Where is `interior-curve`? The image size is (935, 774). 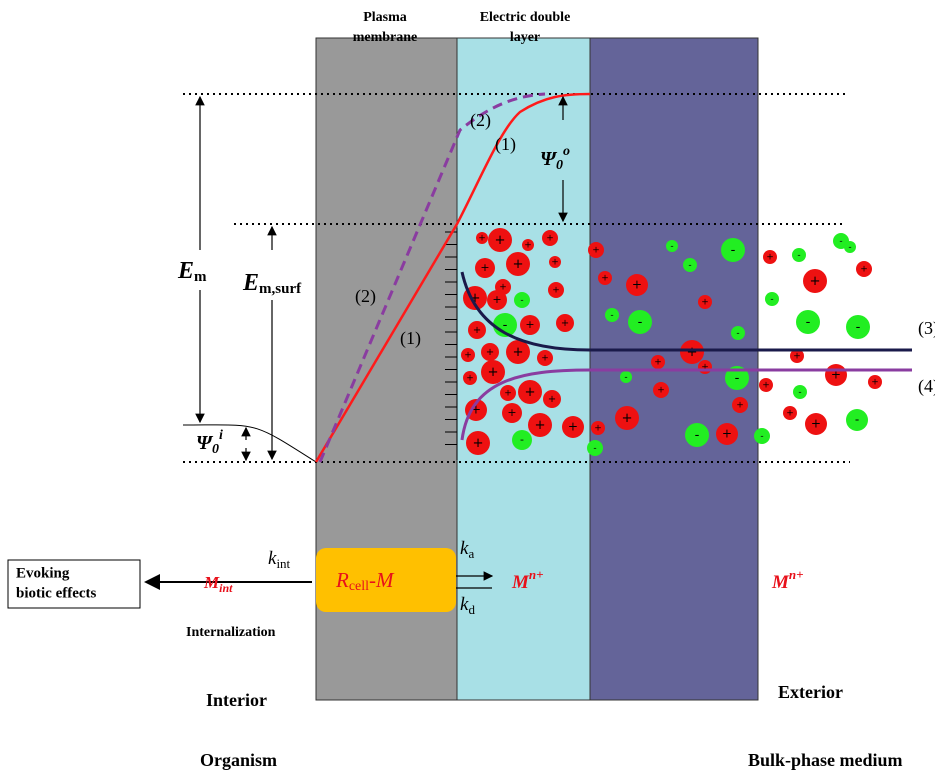 interior-curve is located at coordinates (249, 443).